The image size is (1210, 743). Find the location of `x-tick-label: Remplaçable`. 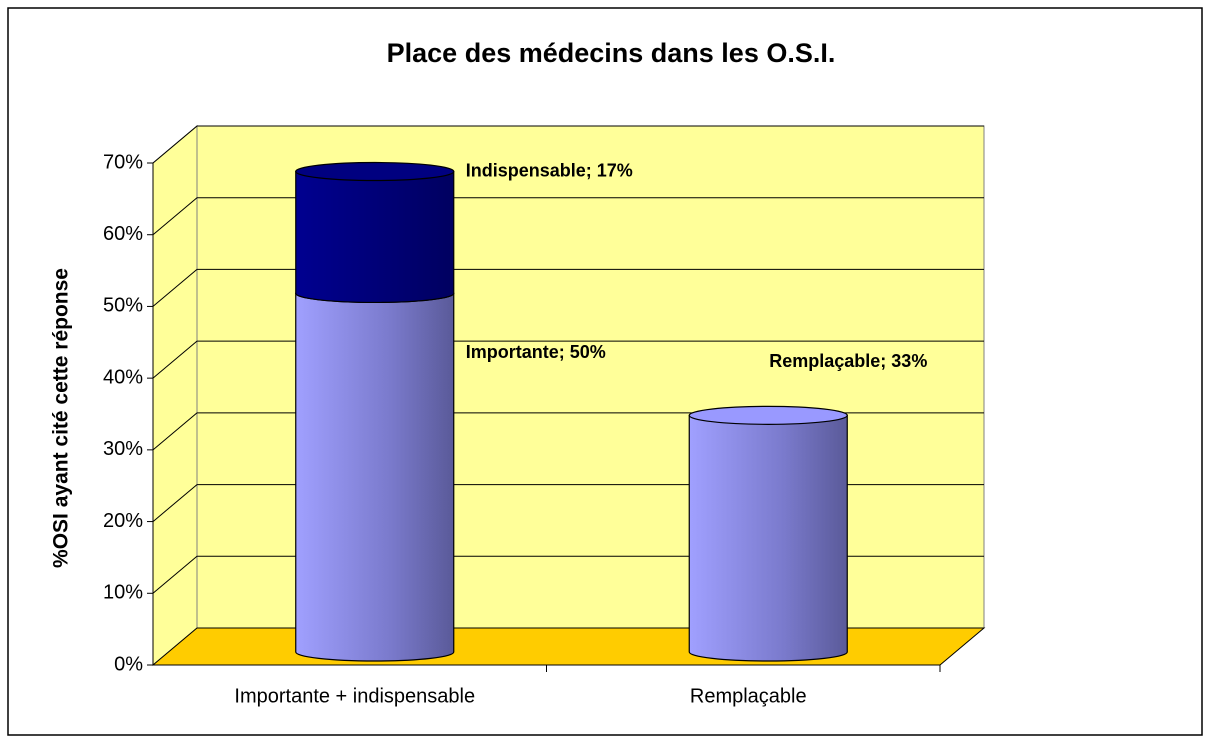

x-tick-label: Remplaçable is located at coordinates (748, 696).